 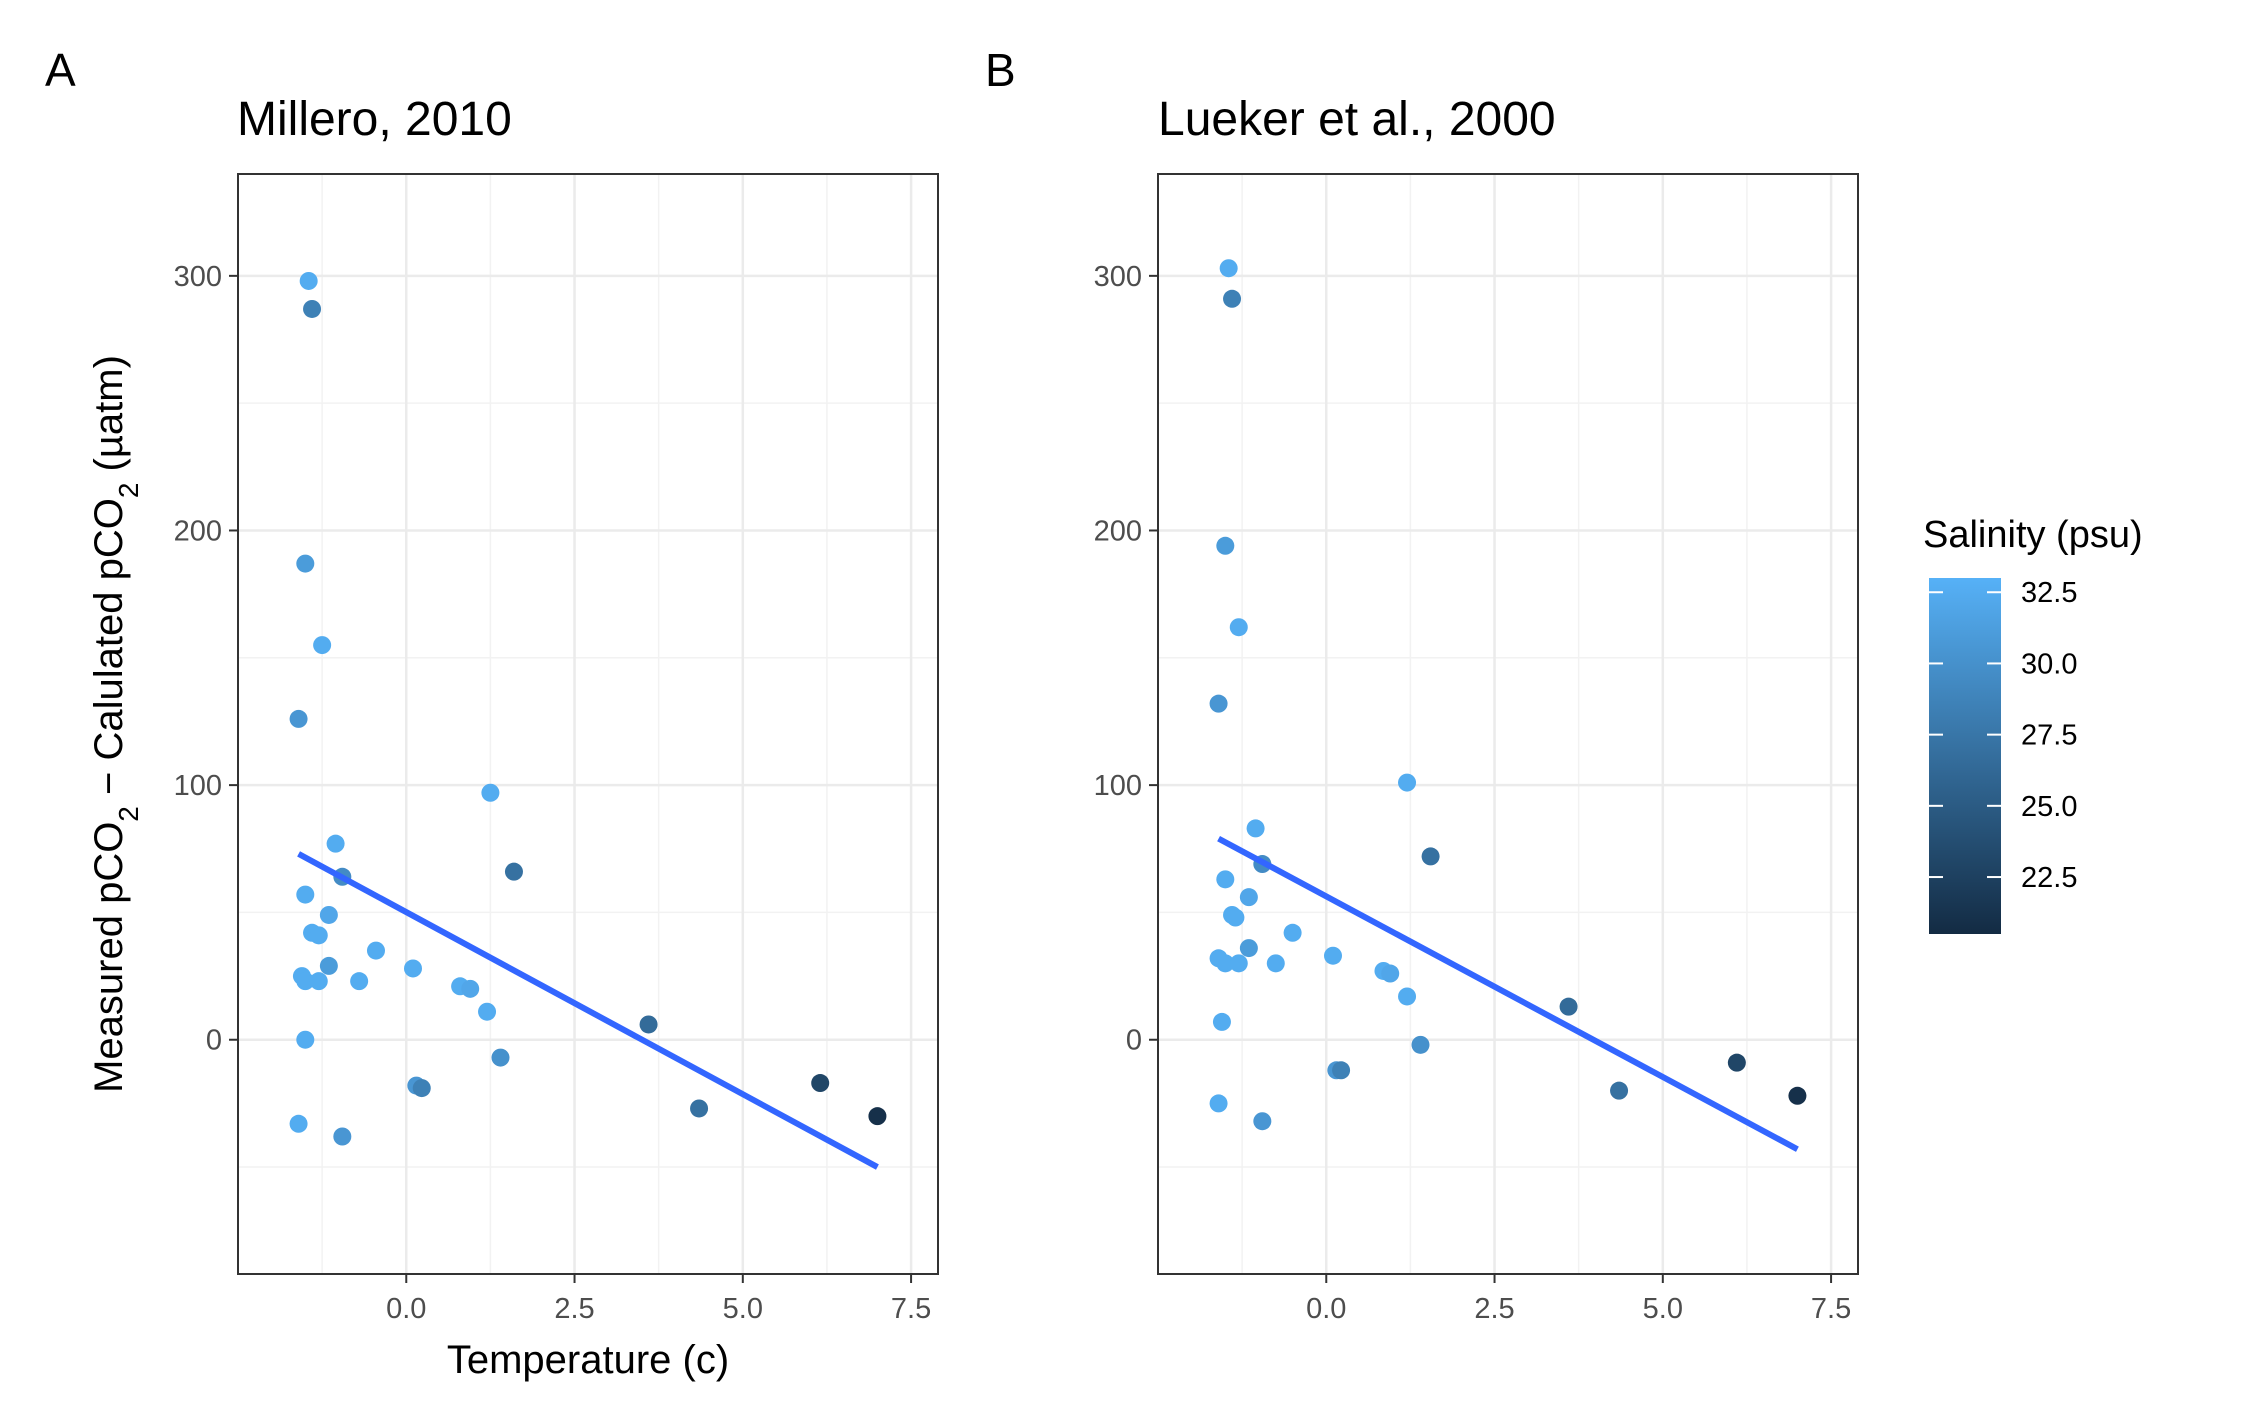 What do you see at coordinates (115, 724) in the screenshot?
I see `y-axis-title: Measured pCO2 − Calulated pCO2 (µatm)` at bounding box center [115, 724].